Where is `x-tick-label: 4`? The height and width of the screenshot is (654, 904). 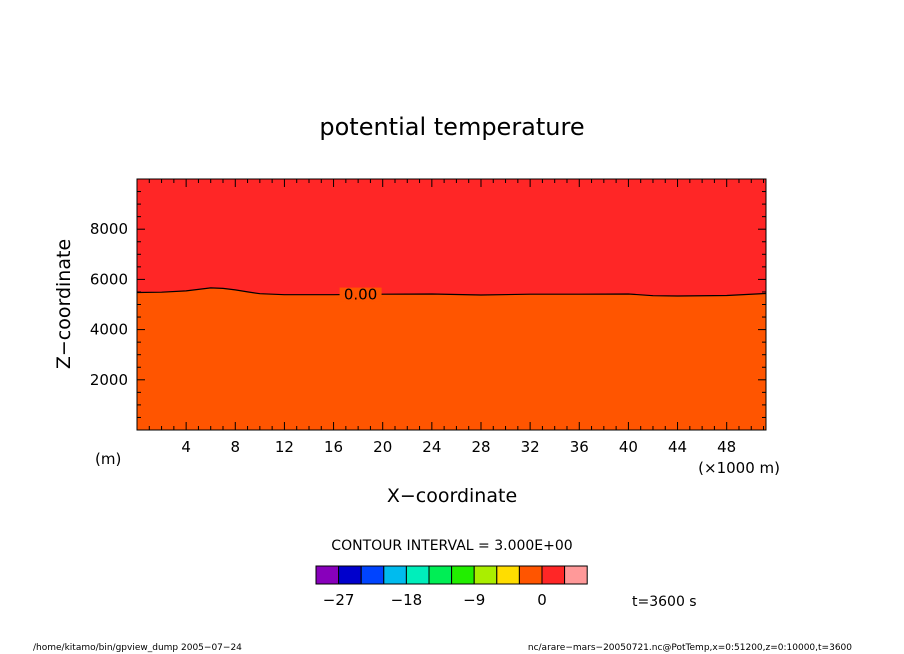 x-tick-label: 4 is located at coordinates (186, 447).